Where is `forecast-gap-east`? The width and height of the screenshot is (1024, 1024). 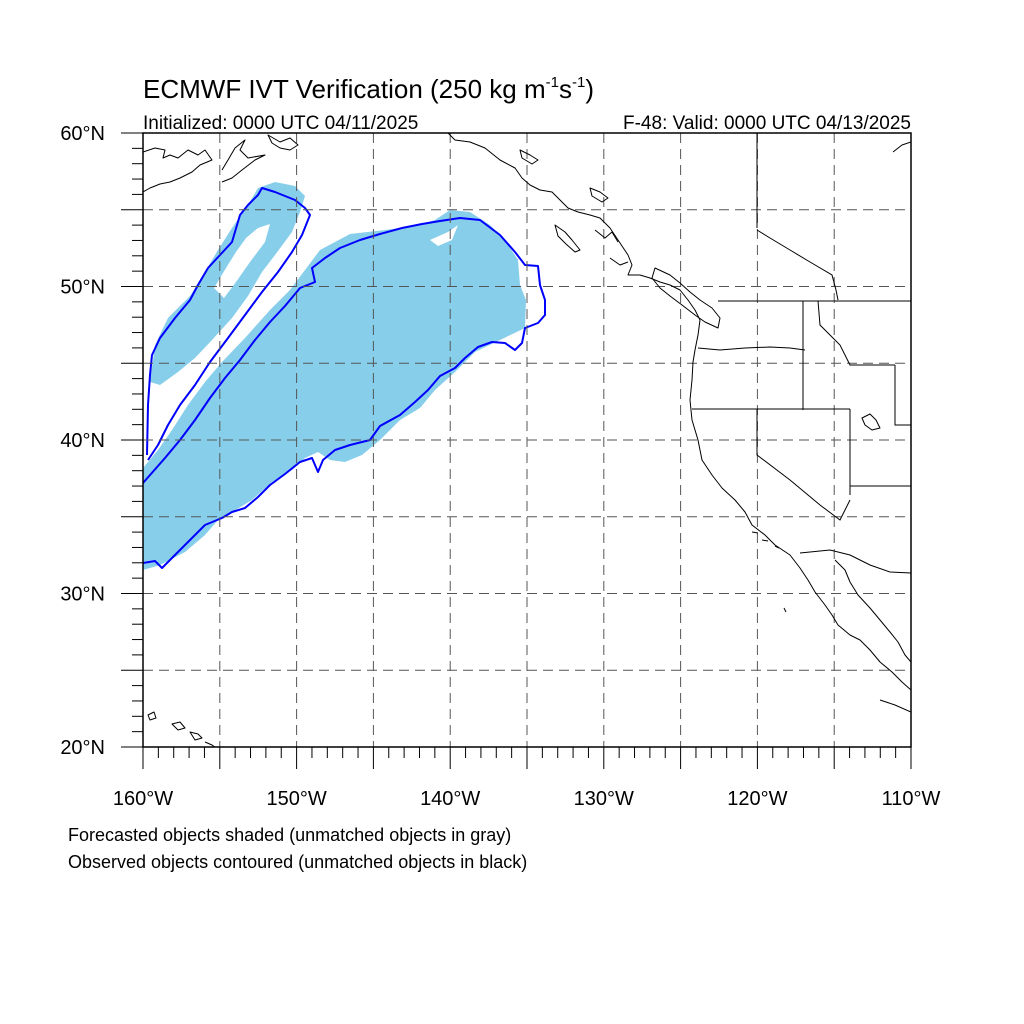
forecast-gap-east is located at coordinates (444, 235).